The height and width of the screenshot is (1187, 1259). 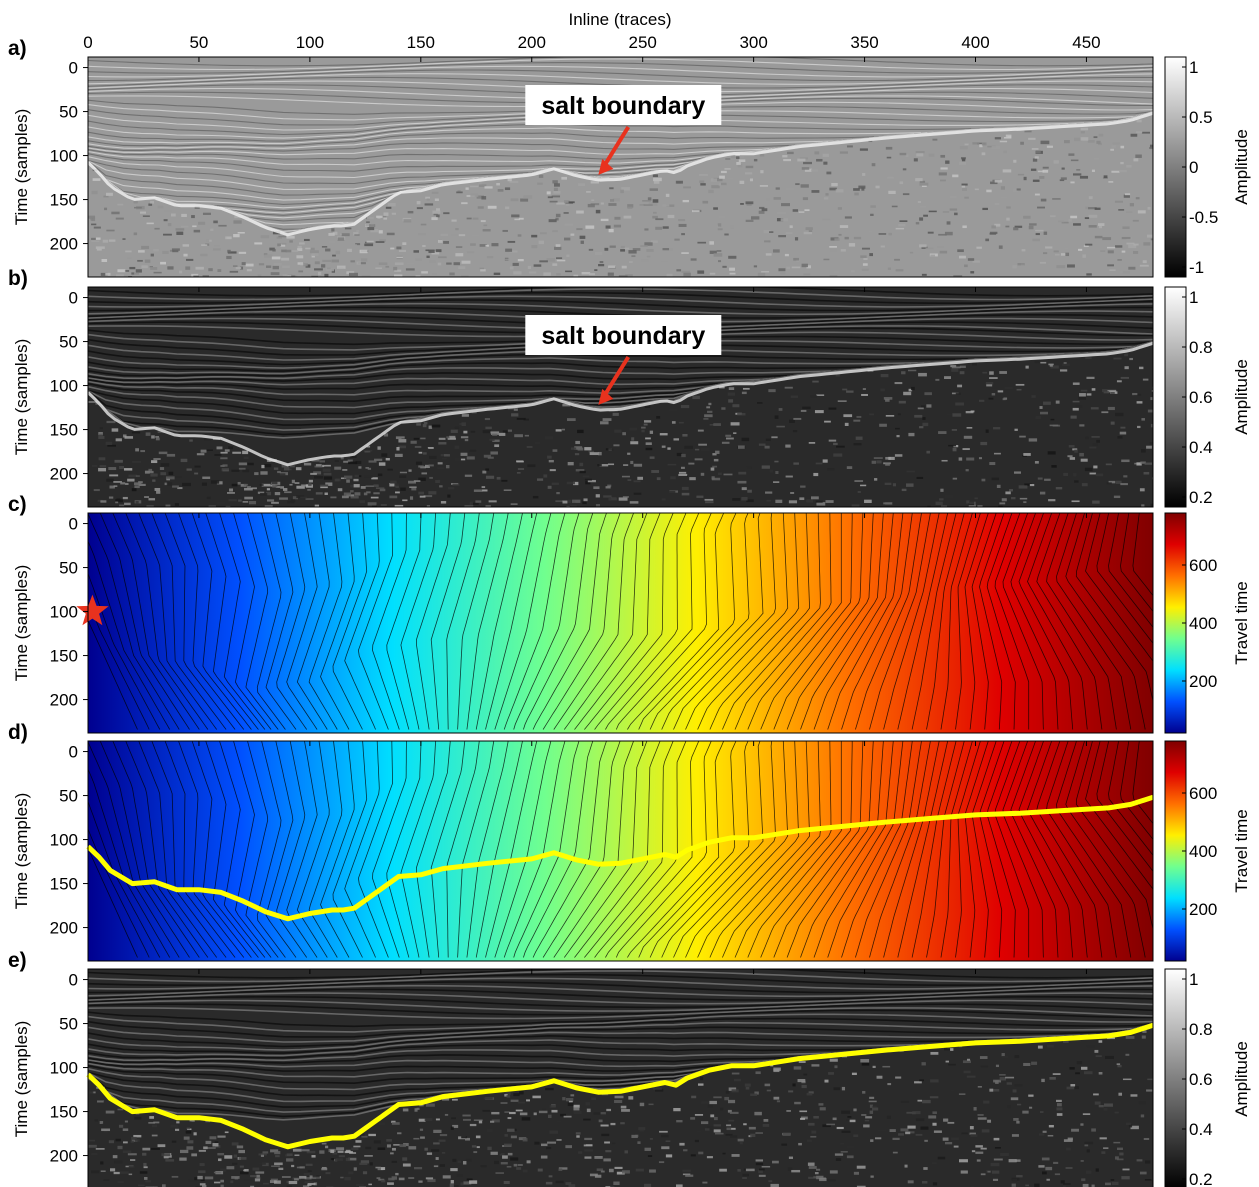 I want to click on x-tick-label: 150, so click(x=421, y=42).